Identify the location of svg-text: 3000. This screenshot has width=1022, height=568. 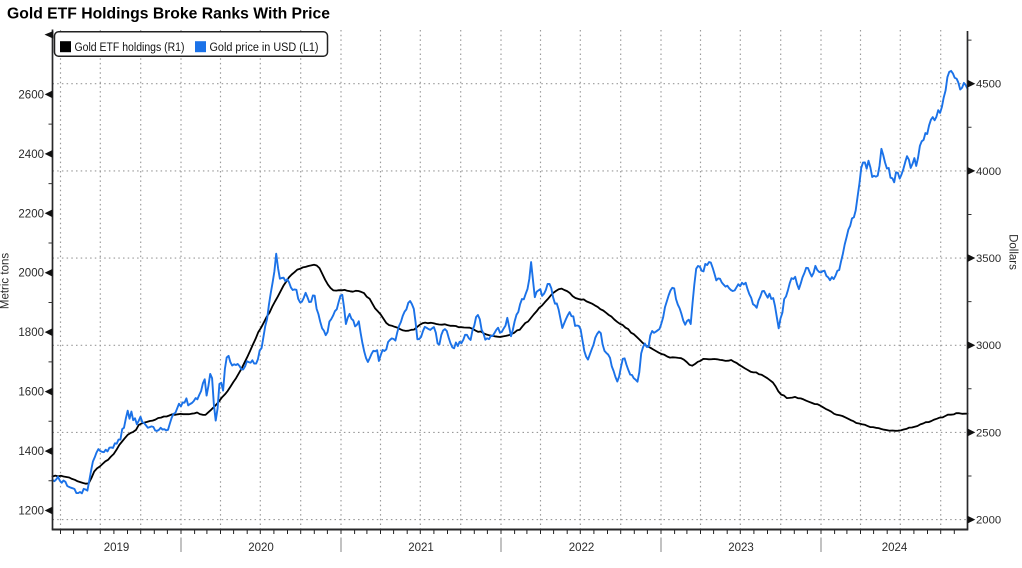
(988, 346).